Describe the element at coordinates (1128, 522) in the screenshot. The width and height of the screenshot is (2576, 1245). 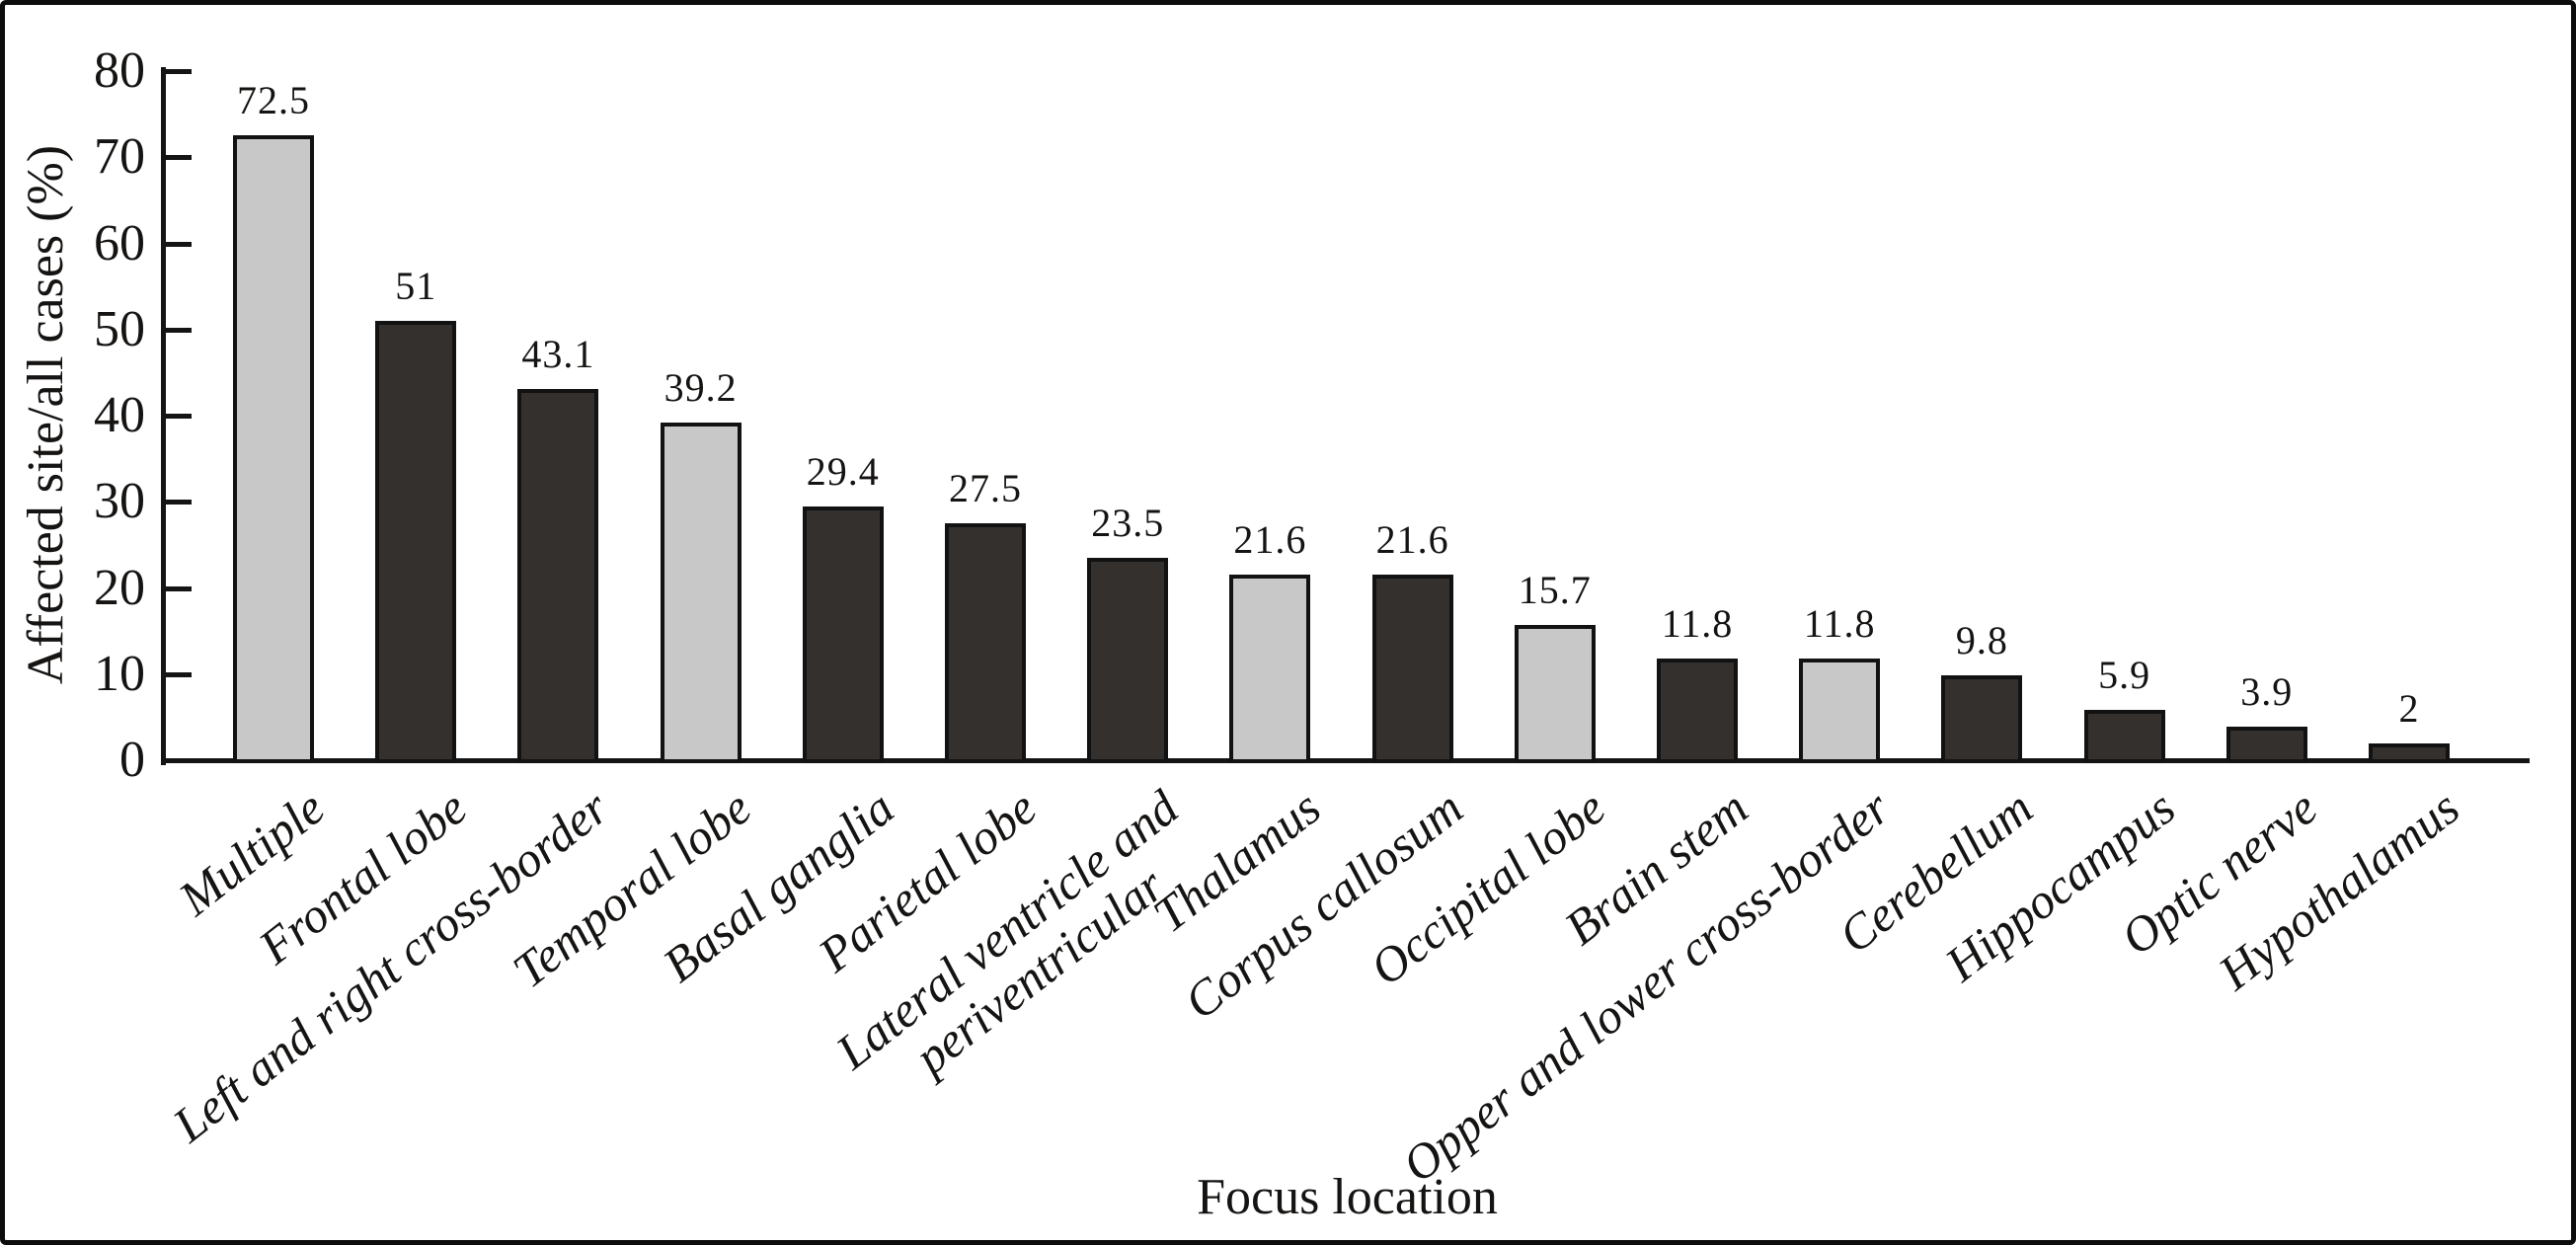
I see `bar-value-label: 23.5` at that location.